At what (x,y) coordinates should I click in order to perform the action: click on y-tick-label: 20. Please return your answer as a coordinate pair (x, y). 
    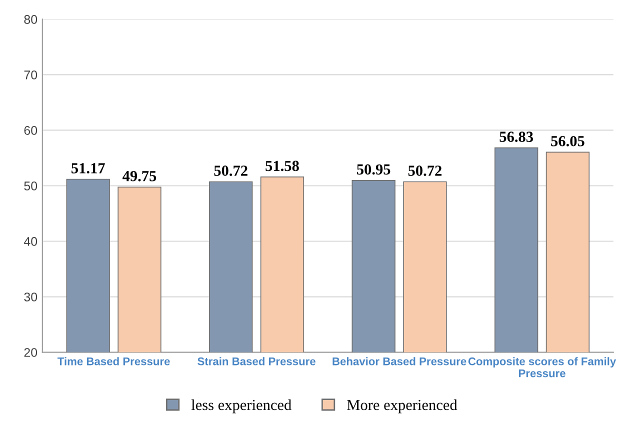
    Looking at the image, I should click on (31, 352).